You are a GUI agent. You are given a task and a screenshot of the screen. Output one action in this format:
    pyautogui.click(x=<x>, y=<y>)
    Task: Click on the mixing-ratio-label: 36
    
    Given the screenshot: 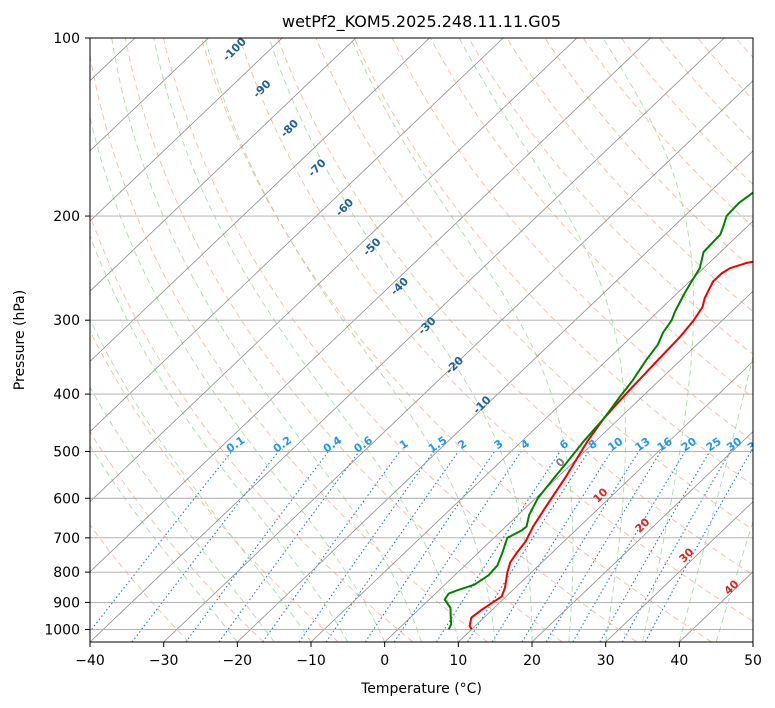 What is the action you would take?
    pyautogui.click(x=755, y=445)
    